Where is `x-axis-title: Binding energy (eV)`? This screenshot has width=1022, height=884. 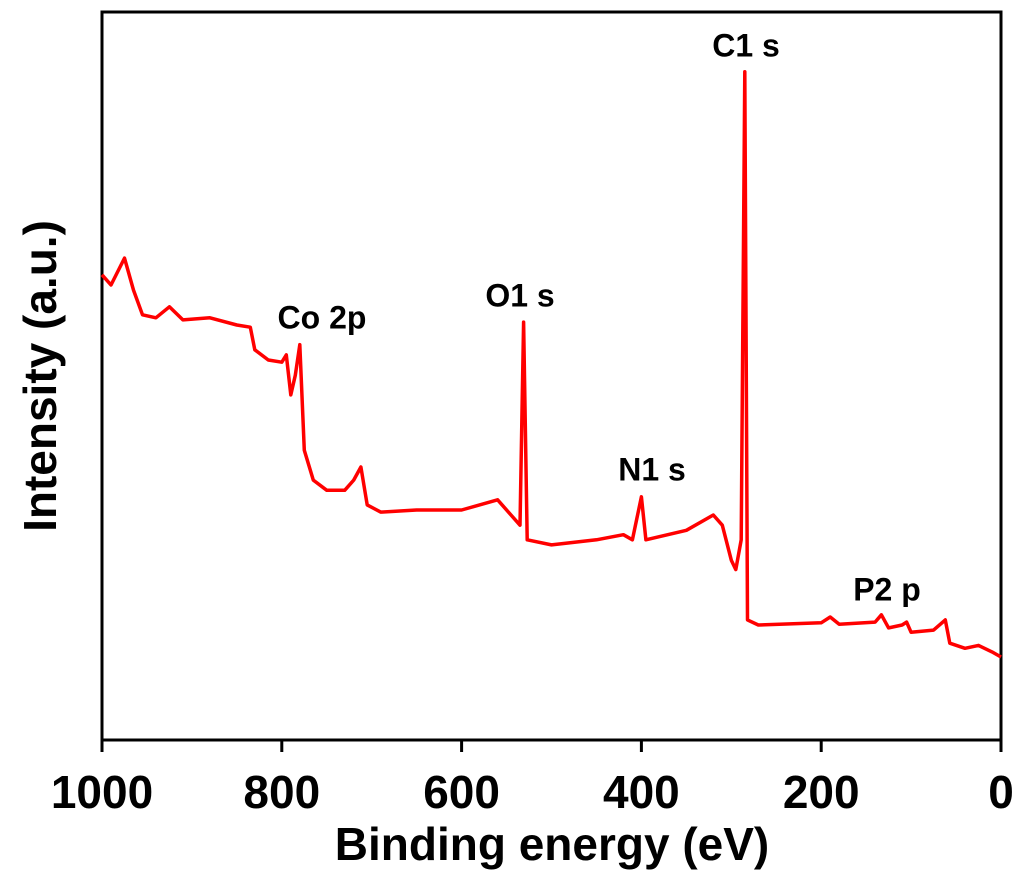
x-axis-title: Binding energy (eV) is located at coordinates (552, 844).